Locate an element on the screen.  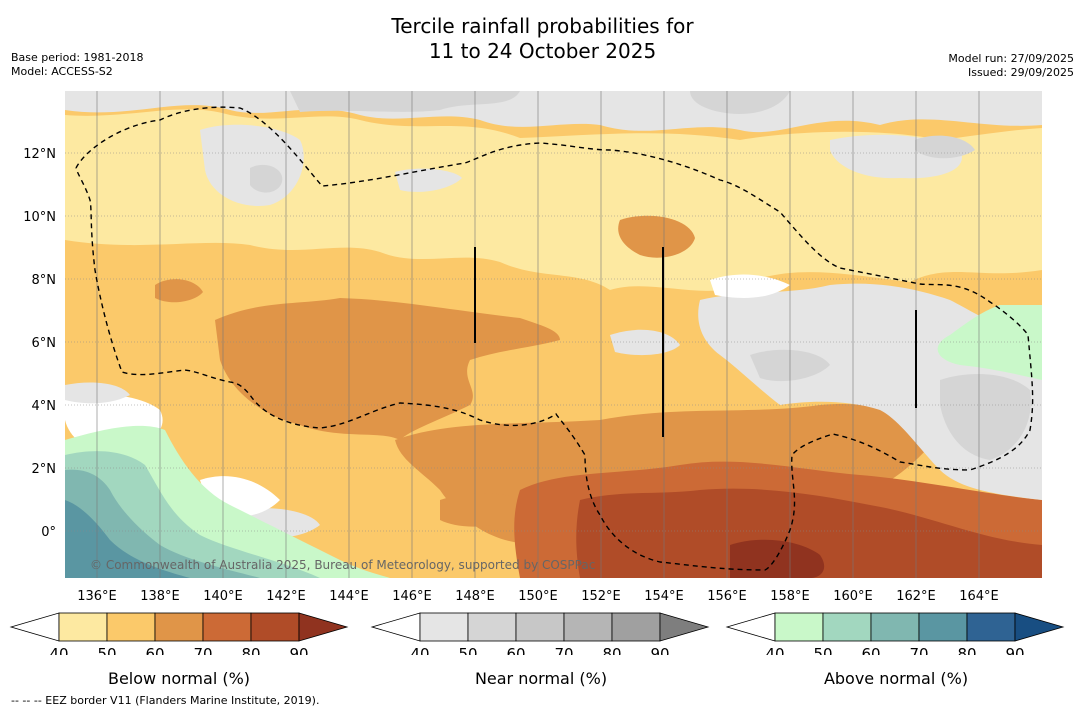
lon-label: 160°E is located at coordinates (853, 596).